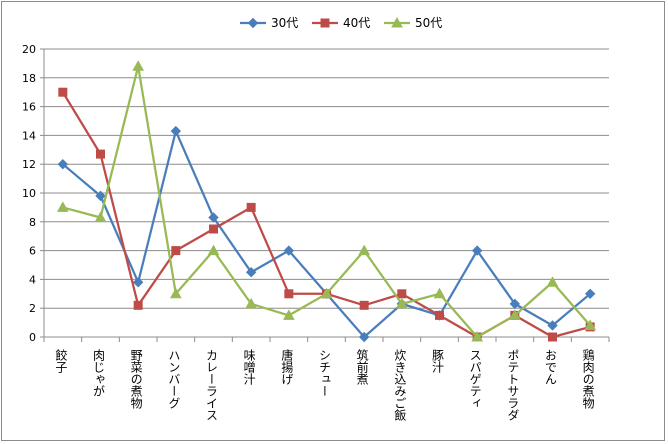 The image size is (668, 444). Describe the element at coordinates (249, 367) in the screenshot. I see `x-tick-label: 味噌汁` at that location.